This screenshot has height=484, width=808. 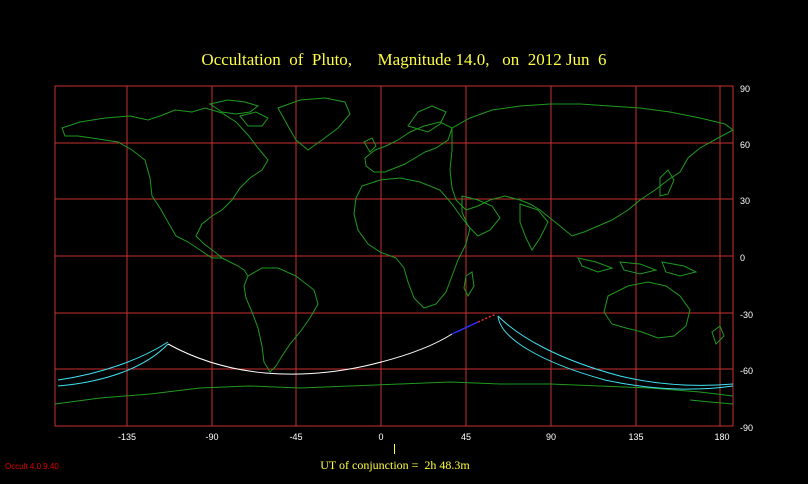 I want to click on occultation-path, so click(x=395, y=351).